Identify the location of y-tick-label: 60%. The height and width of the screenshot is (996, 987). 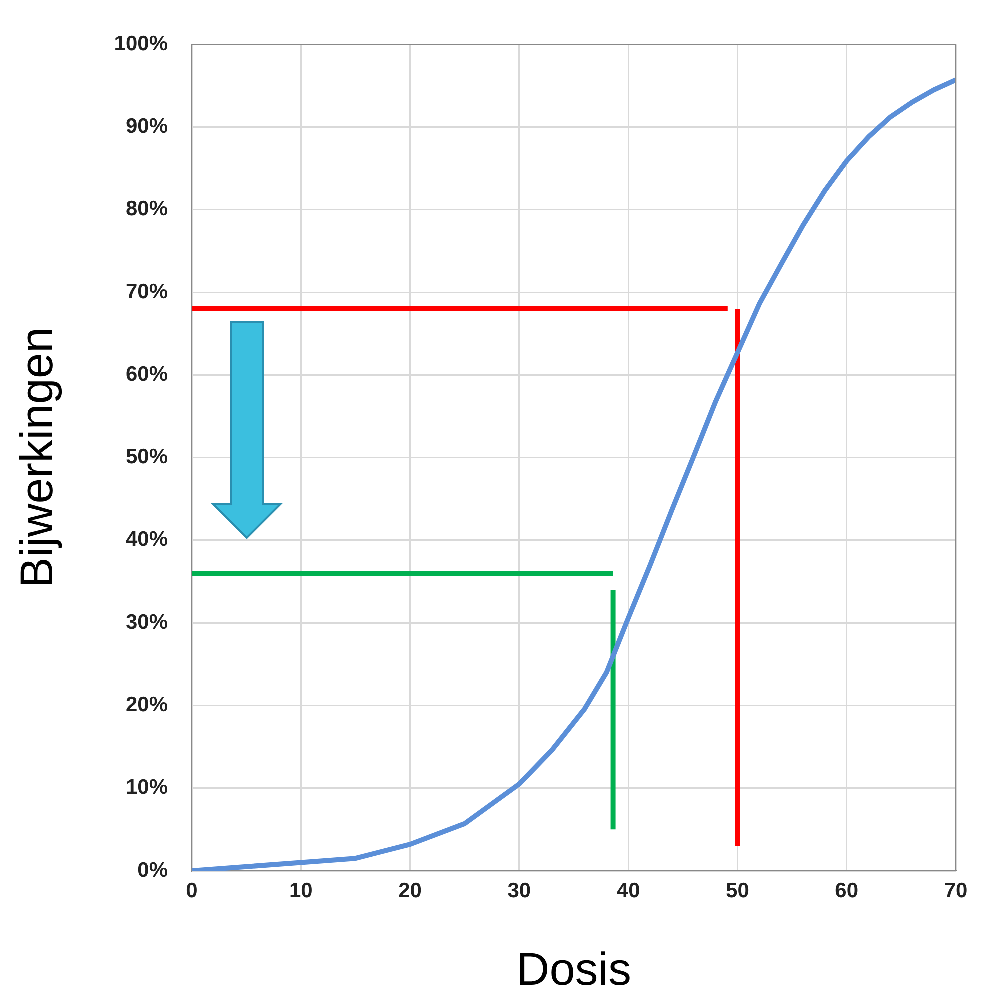
(147, 374).